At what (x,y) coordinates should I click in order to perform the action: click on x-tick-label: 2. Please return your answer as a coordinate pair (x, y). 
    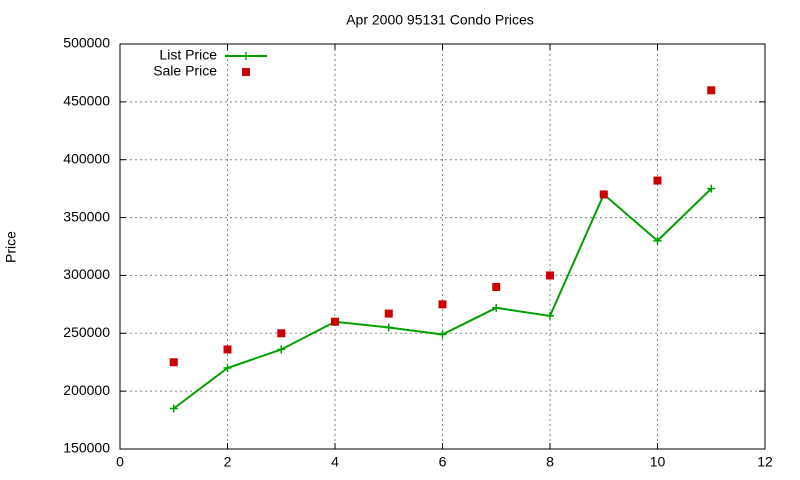
    Looking at the image, I should click on (228, 462).